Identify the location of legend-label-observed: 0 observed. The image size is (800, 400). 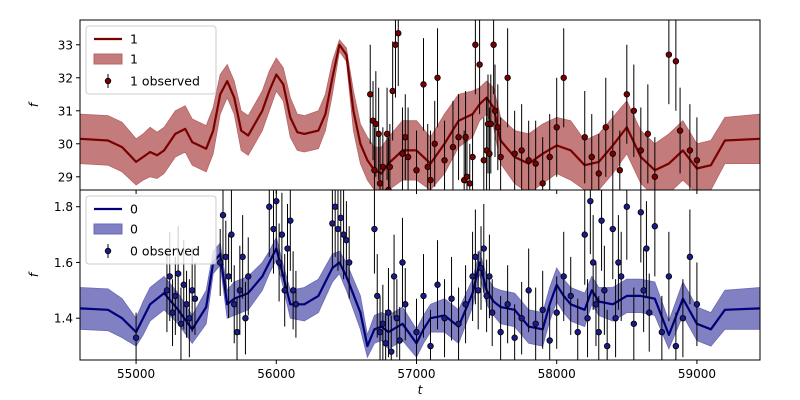
(165, 251).